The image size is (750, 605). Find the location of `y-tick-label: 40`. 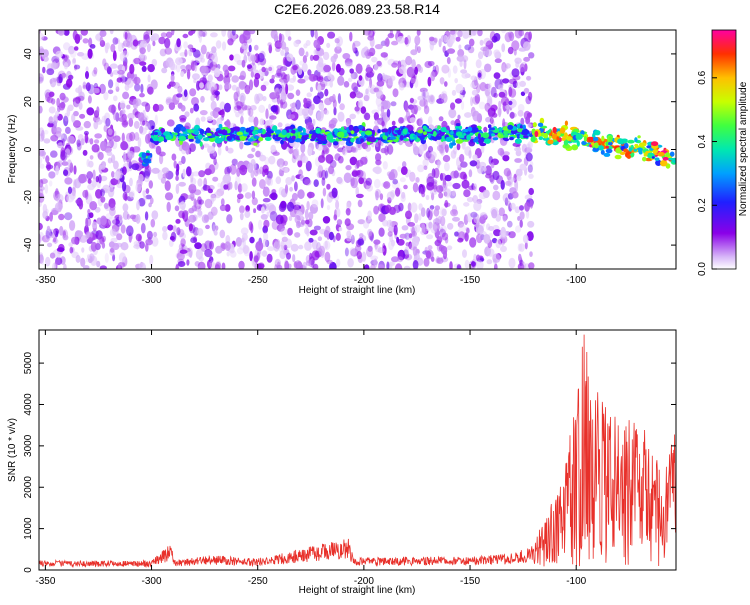

y-tick-label: 40 is located at coordinates (28, 54).